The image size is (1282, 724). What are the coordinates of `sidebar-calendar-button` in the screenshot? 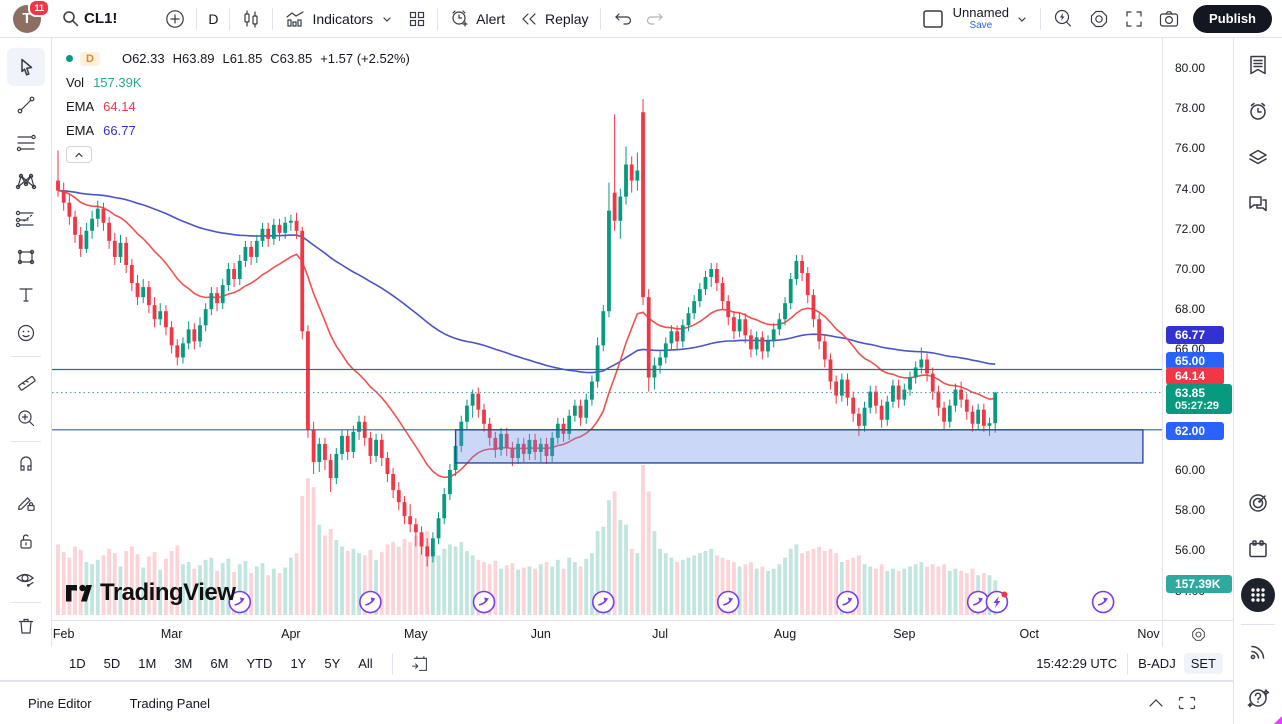 It's located at (1258, 549).